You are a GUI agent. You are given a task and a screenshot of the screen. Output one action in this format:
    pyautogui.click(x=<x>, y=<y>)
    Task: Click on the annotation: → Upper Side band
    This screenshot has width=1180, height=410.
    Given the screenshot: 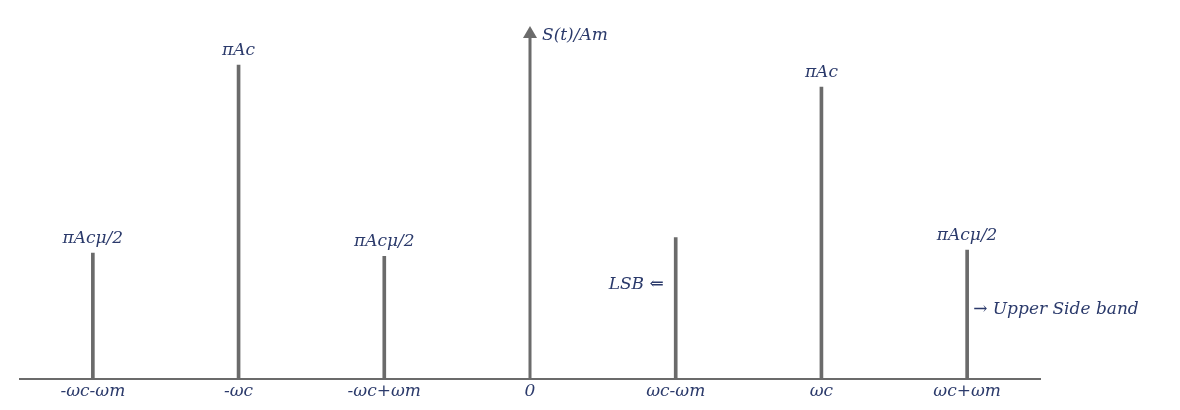 What is the action you would take?
    pyautogui.click(x=1056, y=308)
    